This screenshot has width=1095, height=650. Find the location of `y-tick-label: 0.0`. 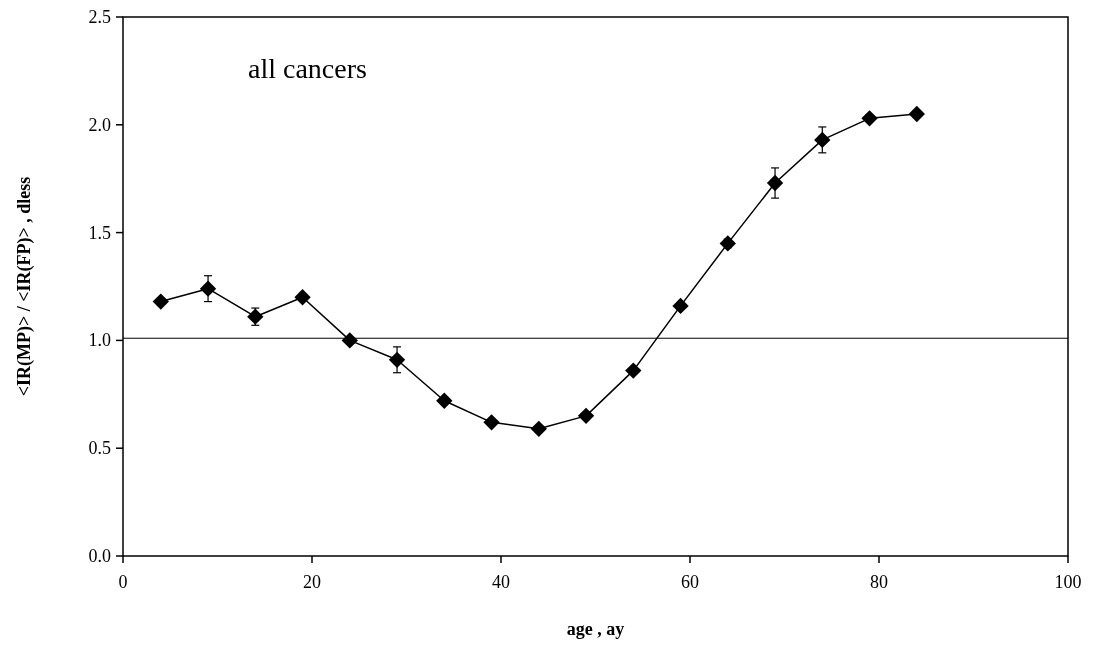

y-tick-label: 0.0 is located at coordinates (99, 556).